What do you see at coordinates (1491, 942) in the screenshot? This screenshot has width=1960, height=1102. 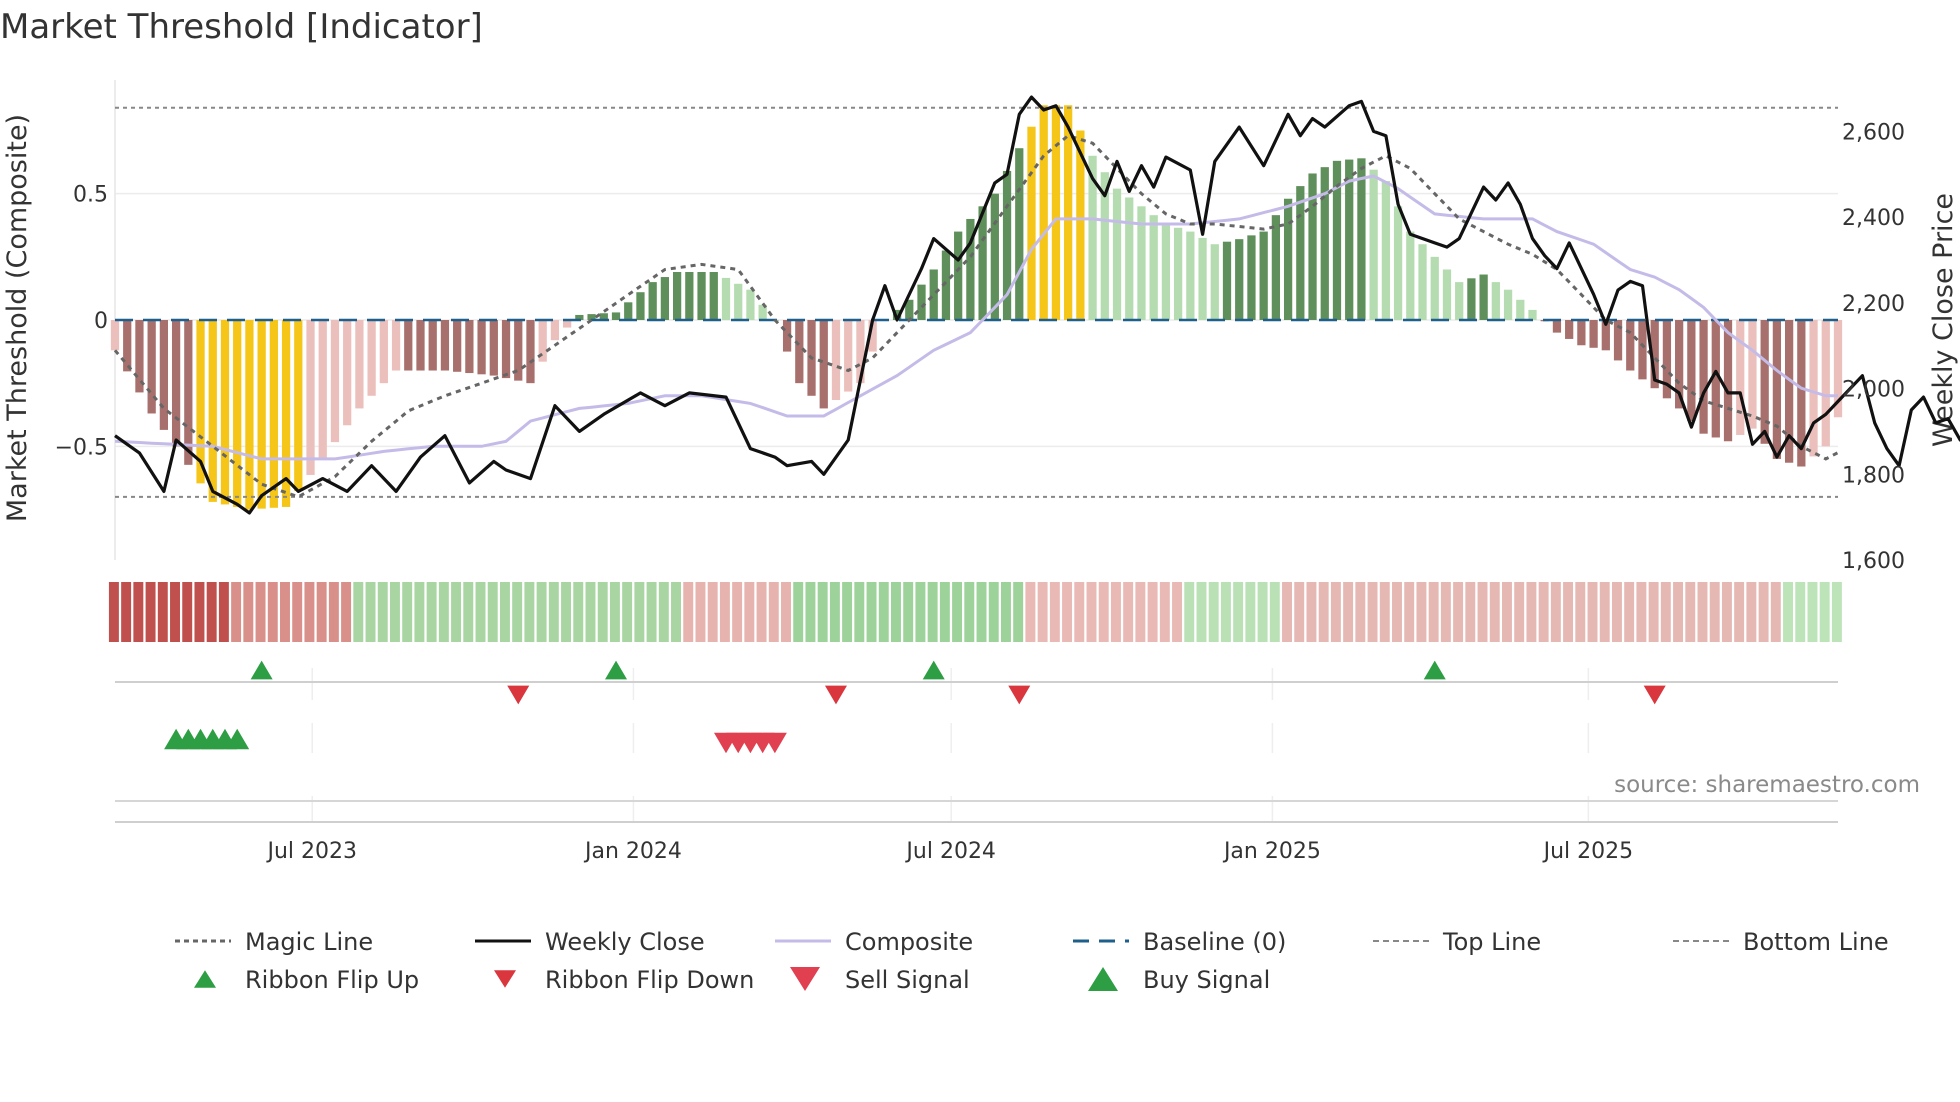 I see `legend-label: Top Line` at bounding box center [1491, 942].